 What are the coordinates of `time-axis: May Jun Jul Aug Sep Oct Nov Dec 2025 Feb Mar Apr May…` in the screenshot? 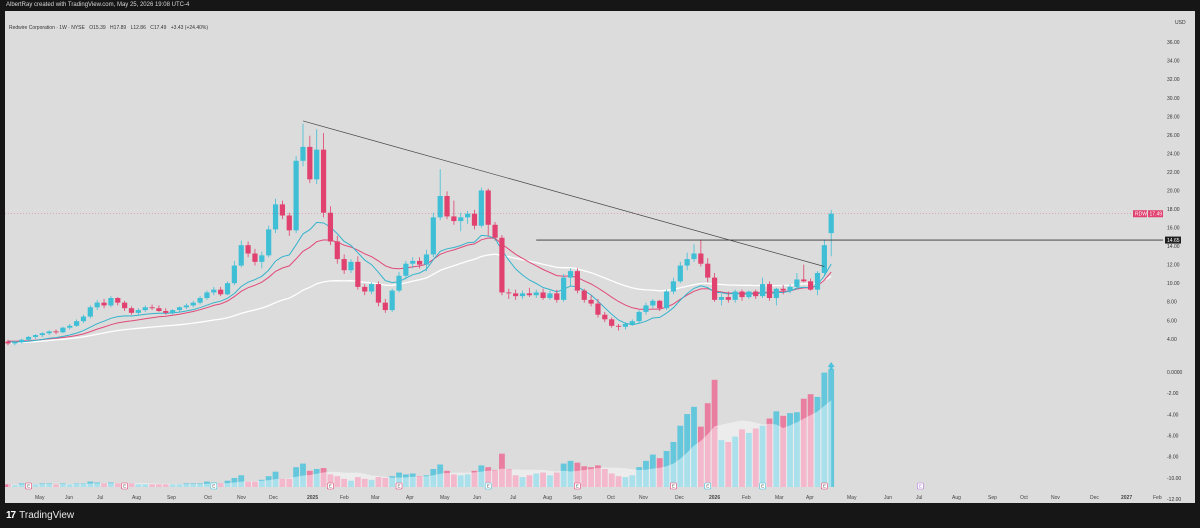 It's located at (598, 498).